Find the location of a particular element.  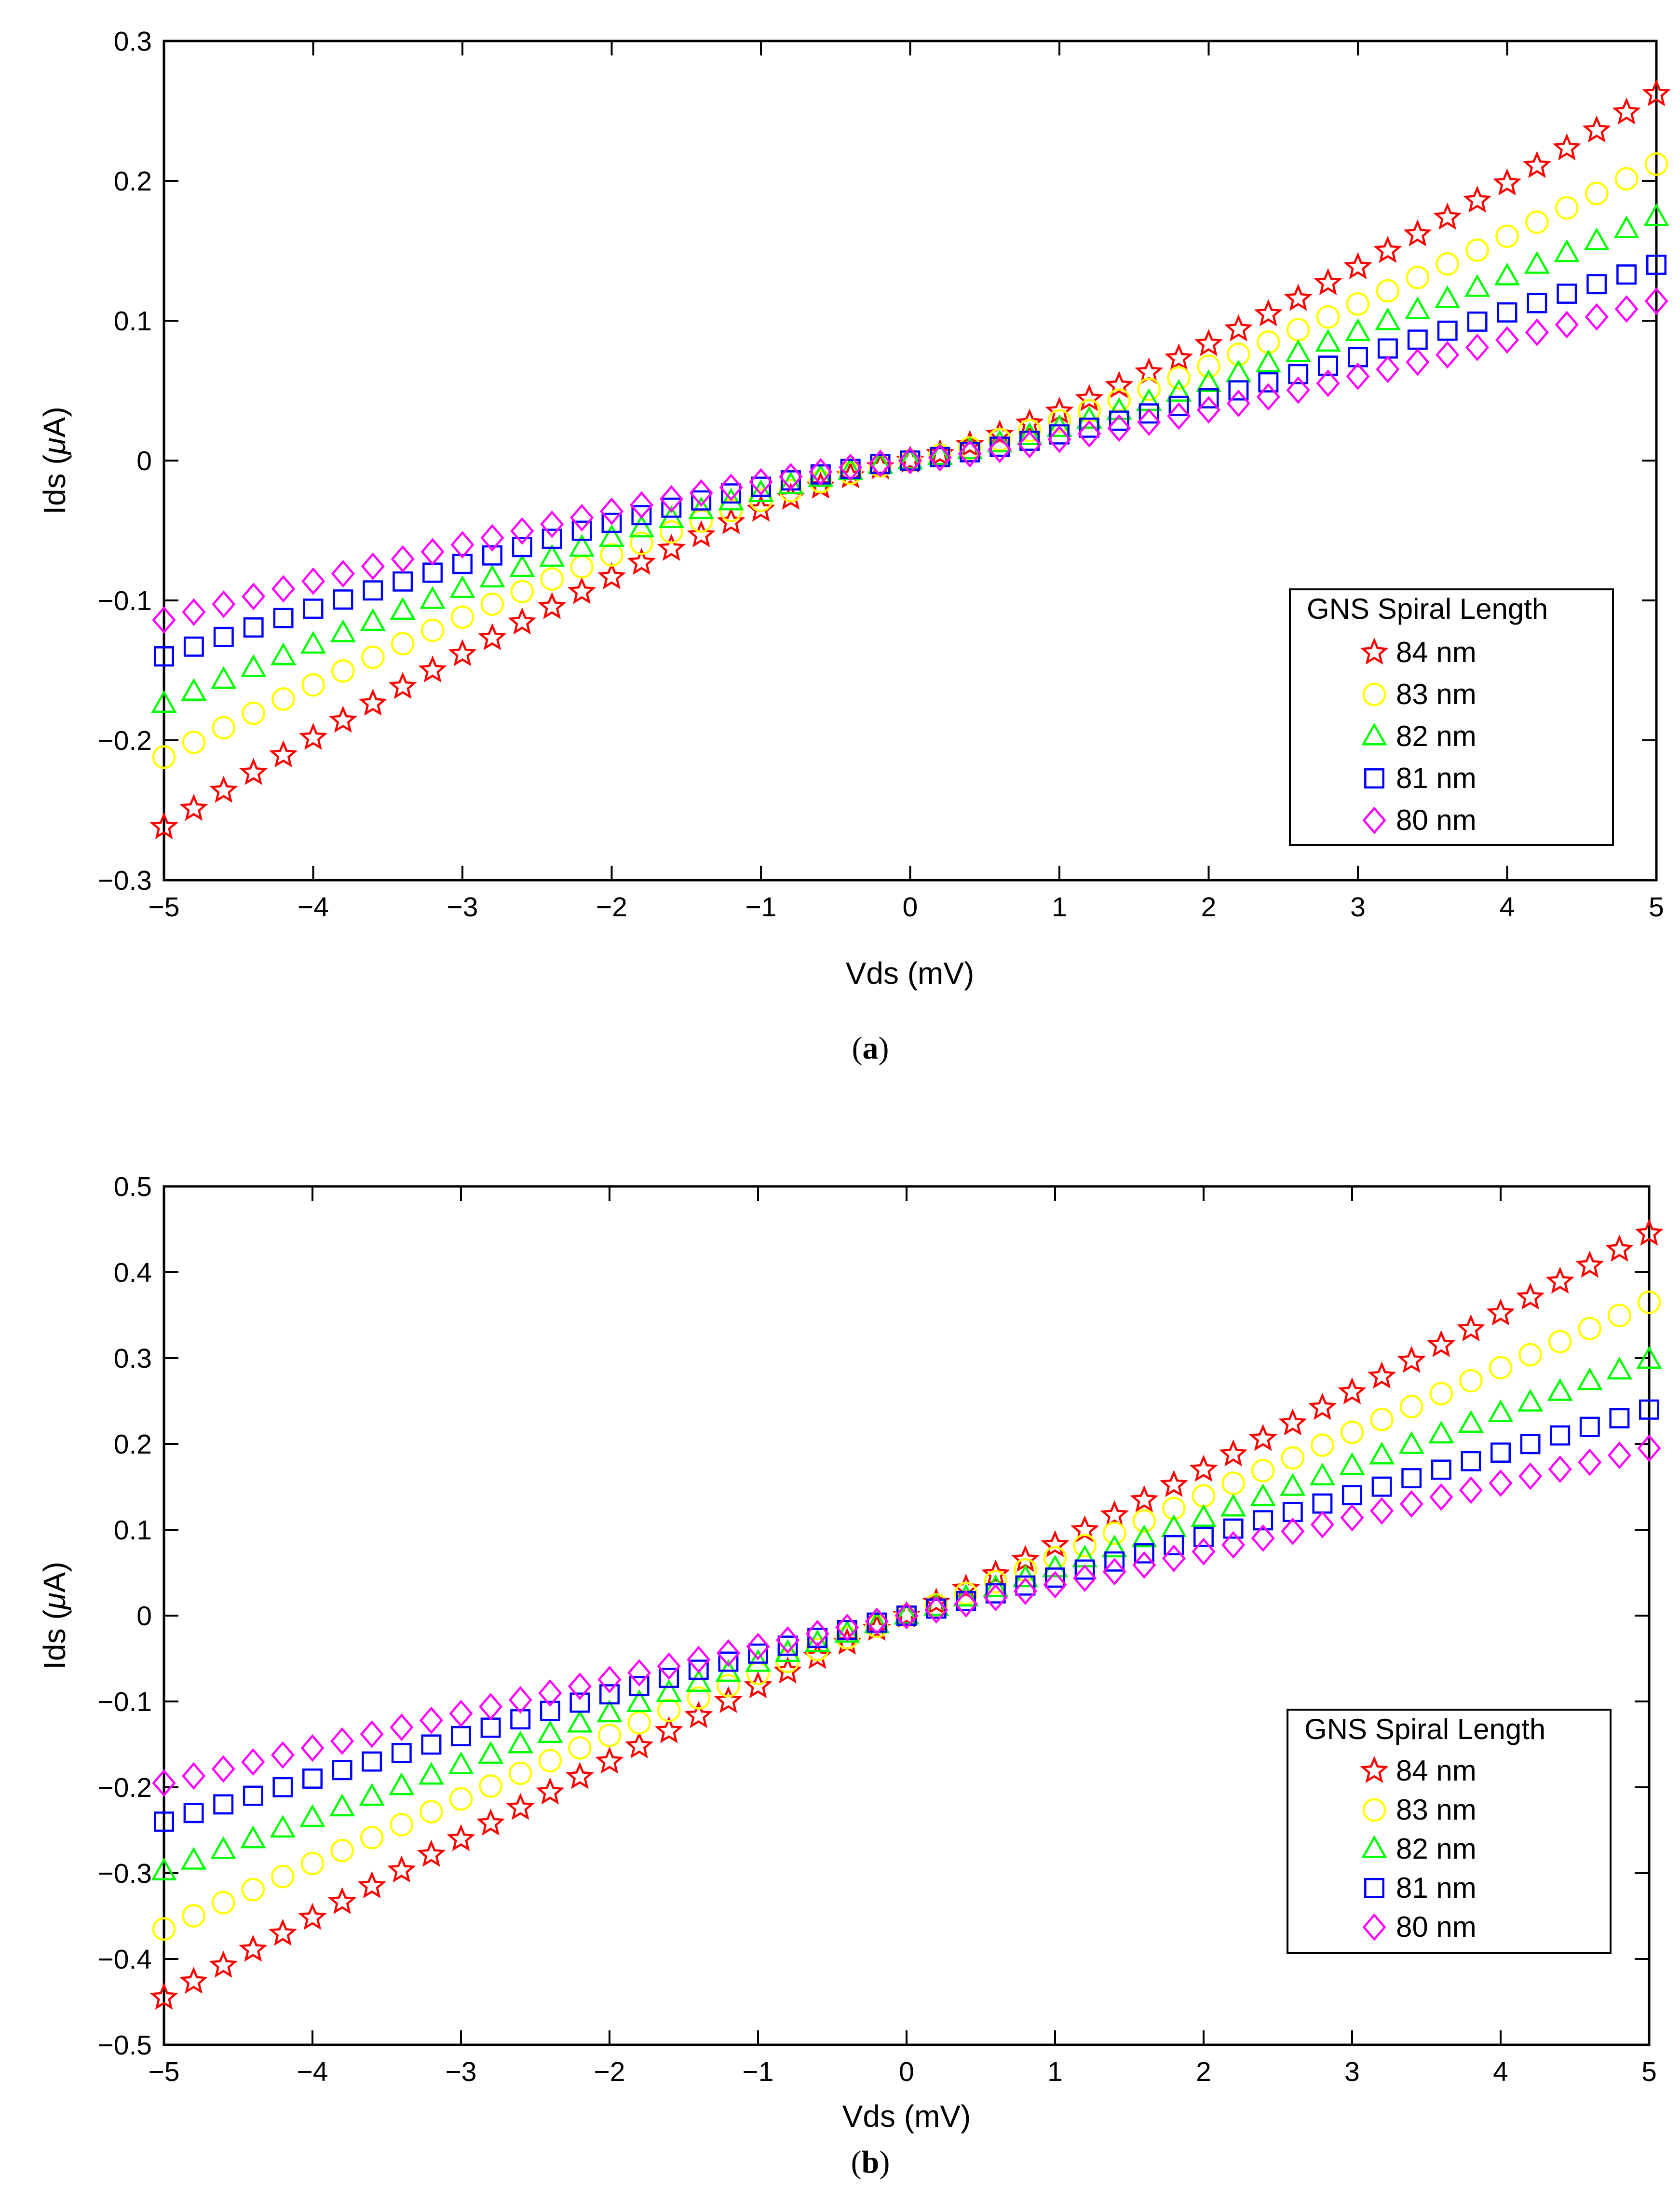

panel-a-x-axis-label: Vds (mV) is located at coordinates (911, 973).